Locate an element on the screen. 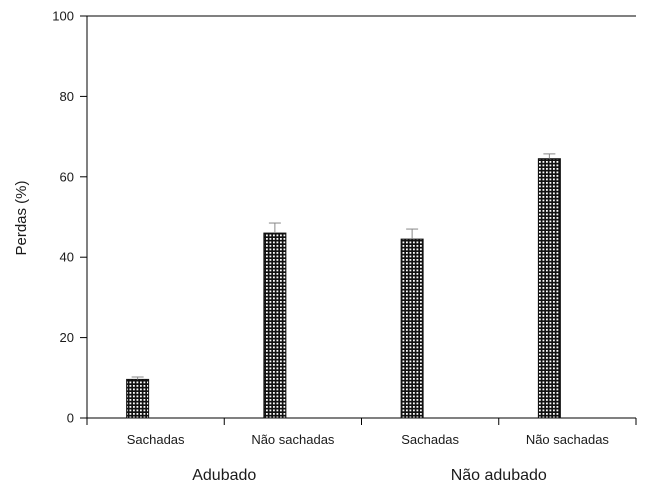 Image resolution: width=647 pixels, height=486 pixels. y-axis-title: Perdas (%) is located at coordinates (21, 217).